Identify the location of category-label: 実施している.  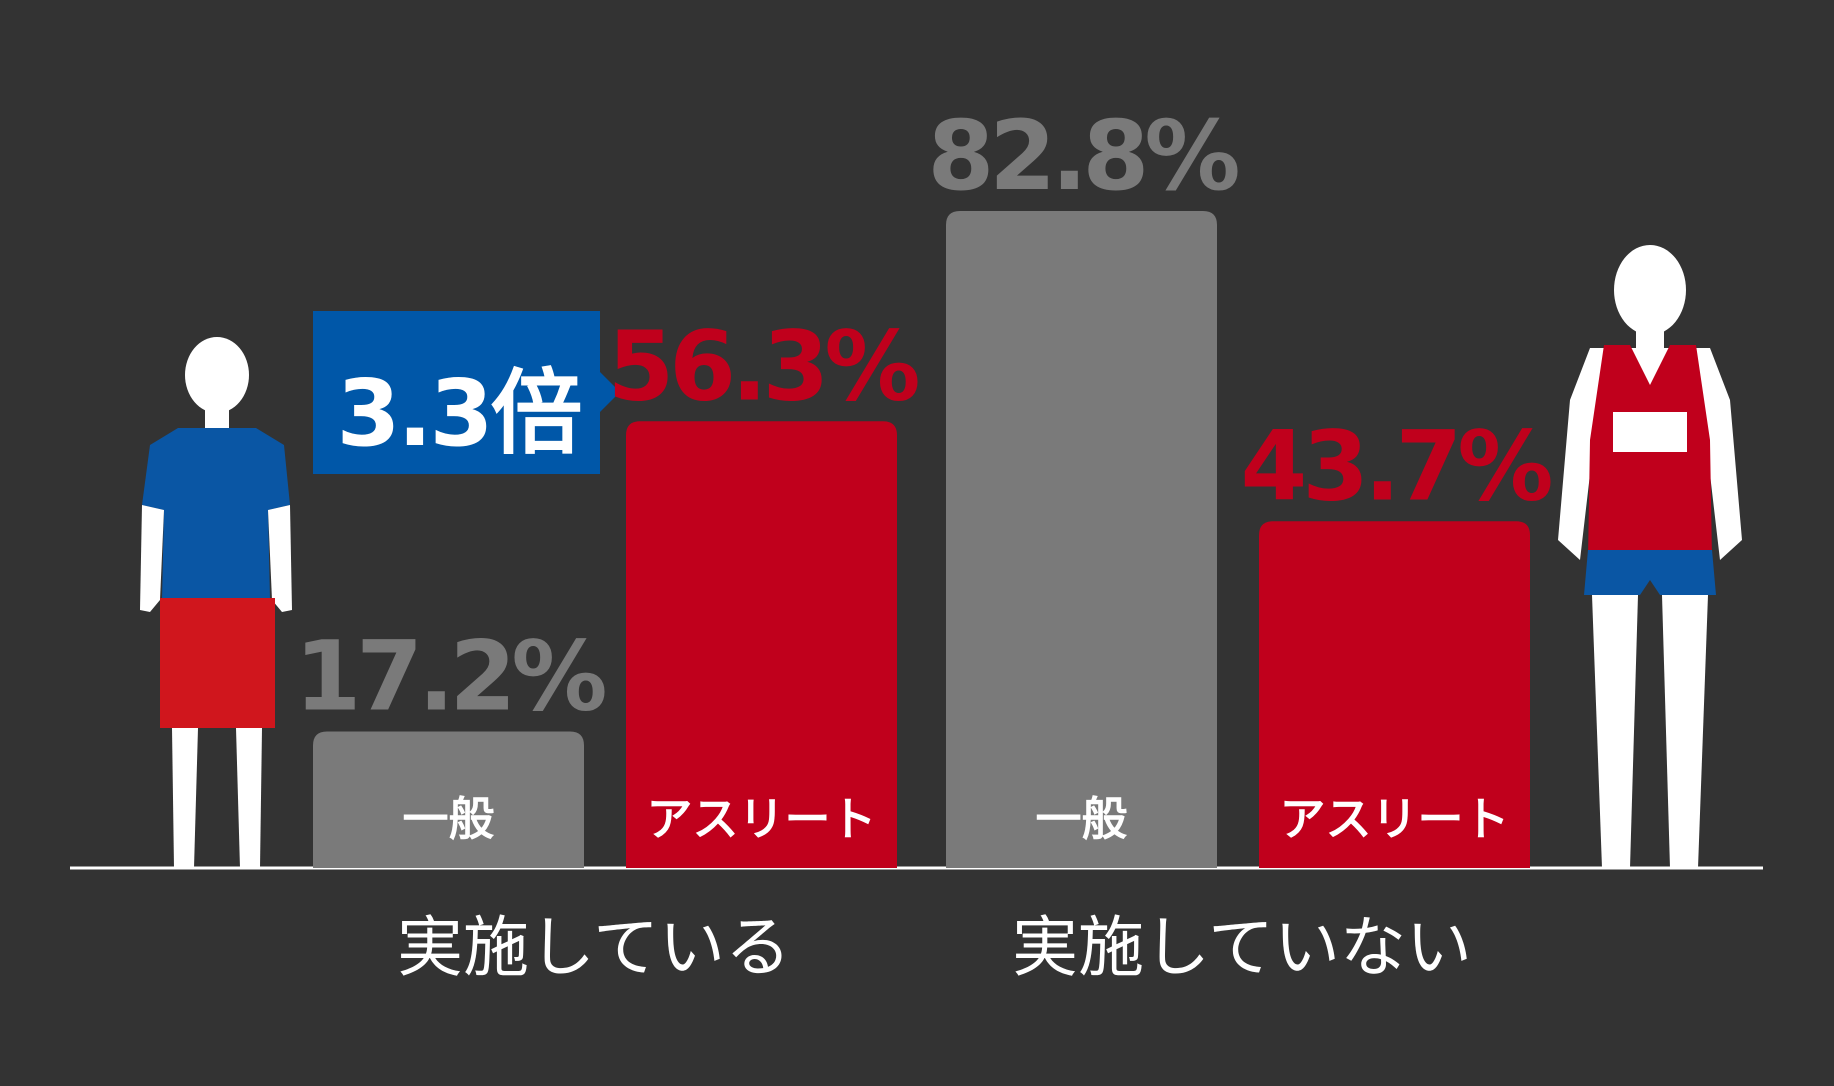
(594, 947).